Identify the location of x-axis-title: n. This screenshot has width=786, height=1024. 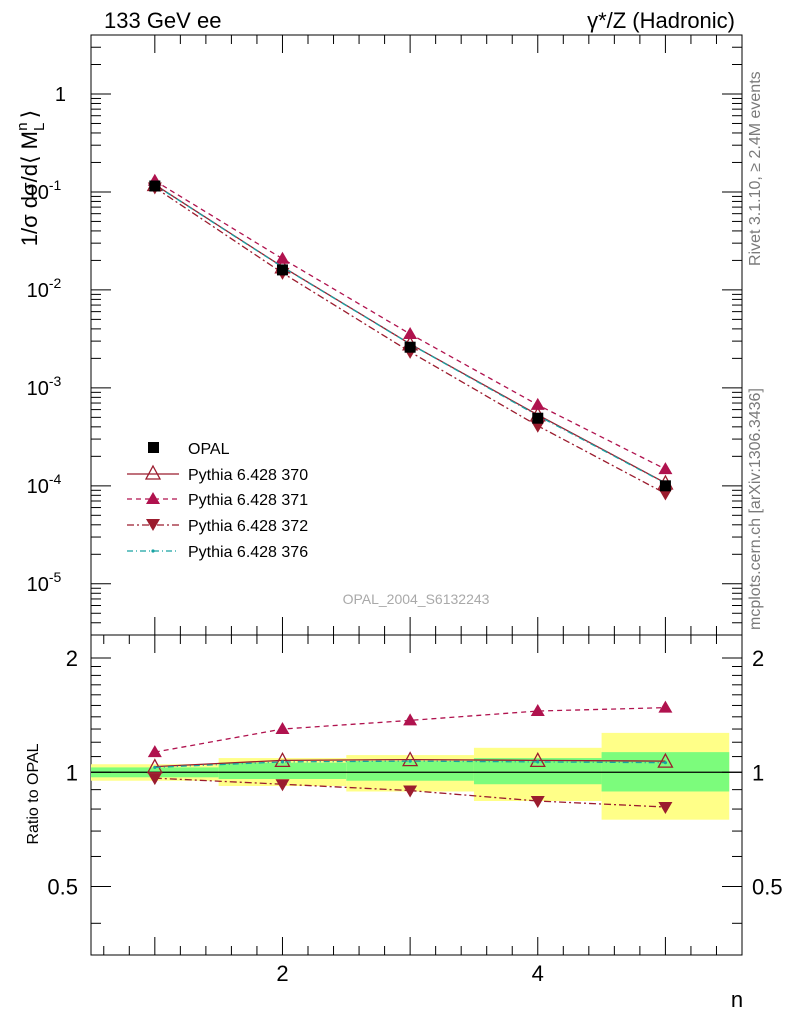
(737, 999).